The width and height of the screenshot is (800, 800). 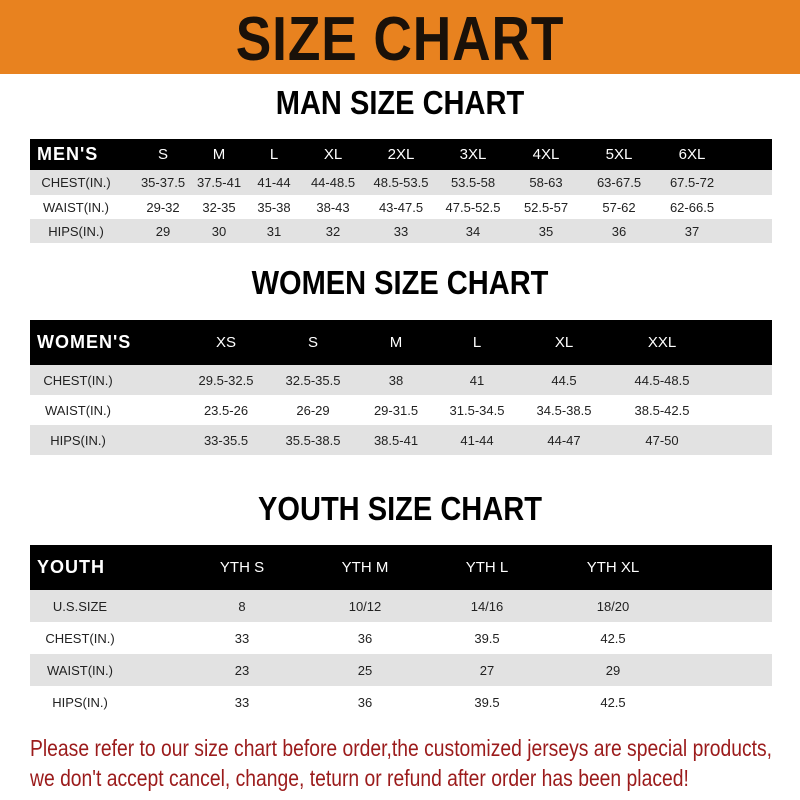 What do you see at coordinates (546, 182) in the screenshot?
I see `measurement-value: 58-63` at bounding box center [546, 182].